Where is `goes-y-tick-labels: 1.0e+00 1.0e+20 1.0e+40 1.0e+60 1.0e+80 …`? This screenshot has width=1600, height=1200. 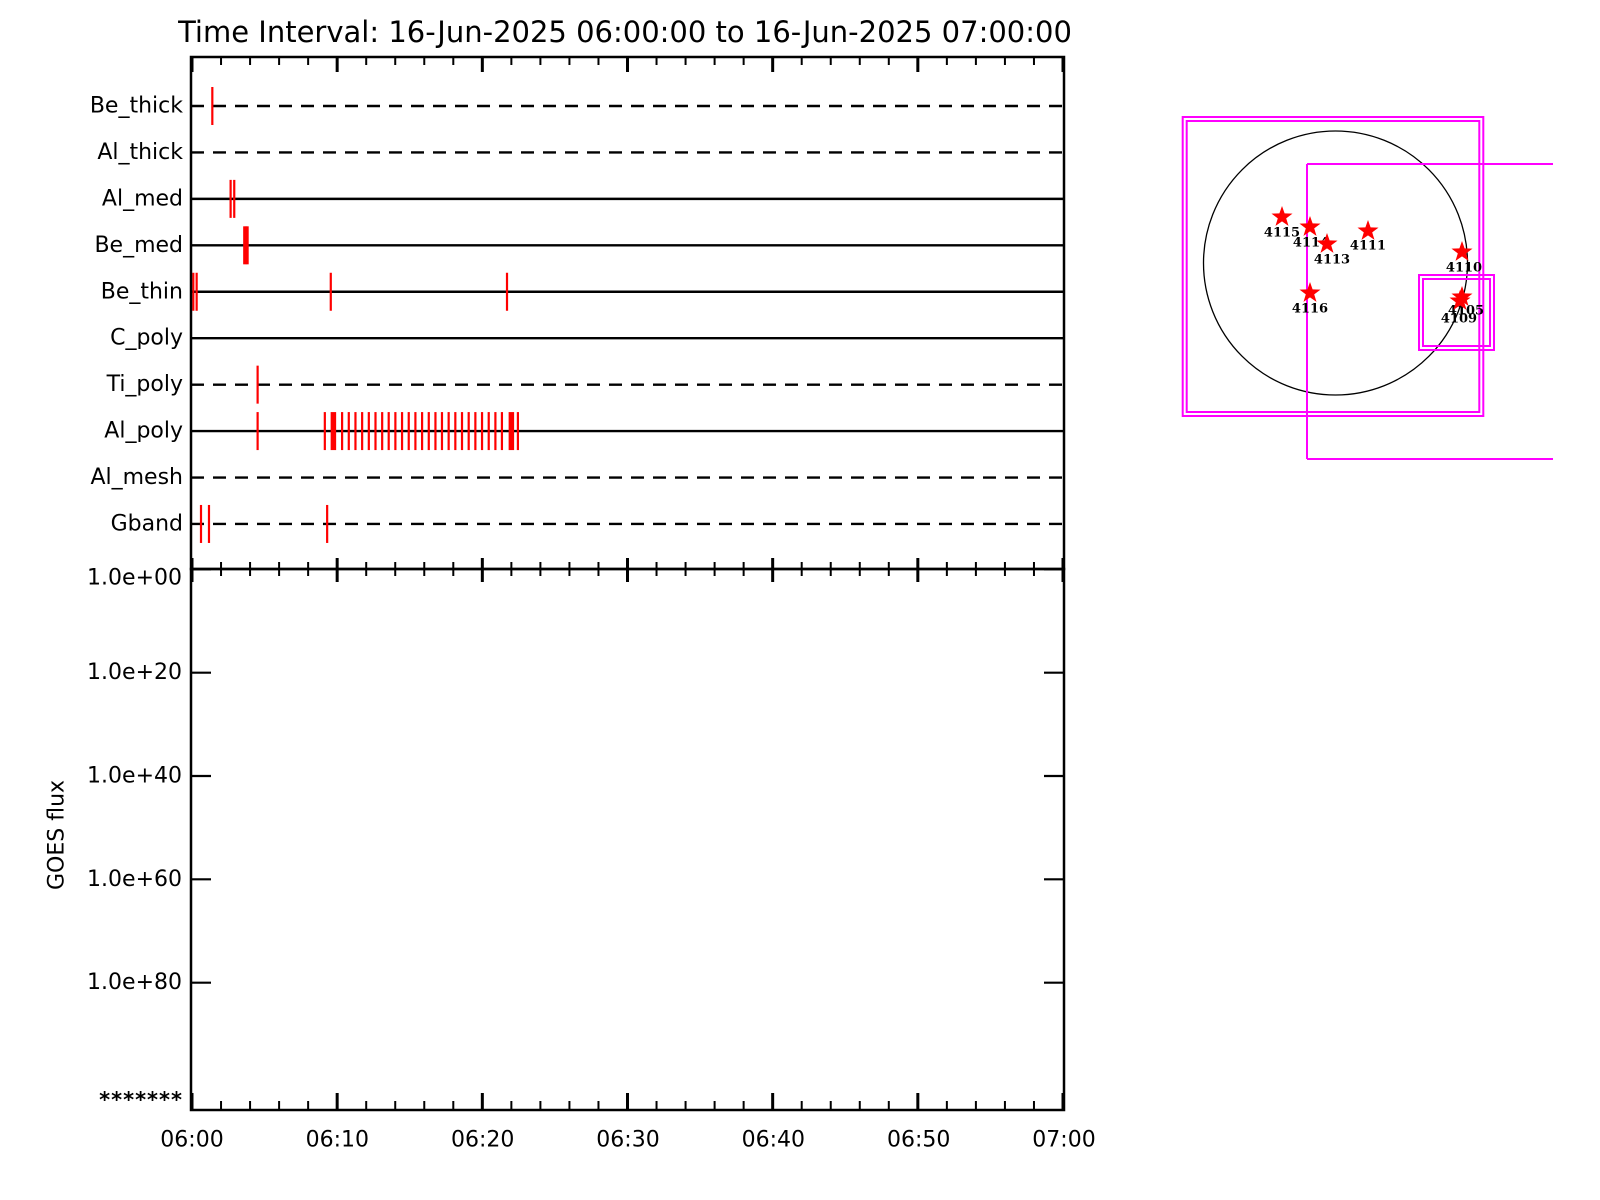
goes-y-tick-labels: 1.0e+00 1.0e+20 1.0e+40 1.0e+60 1.0e+80 … is located at coordinates (135, 839).